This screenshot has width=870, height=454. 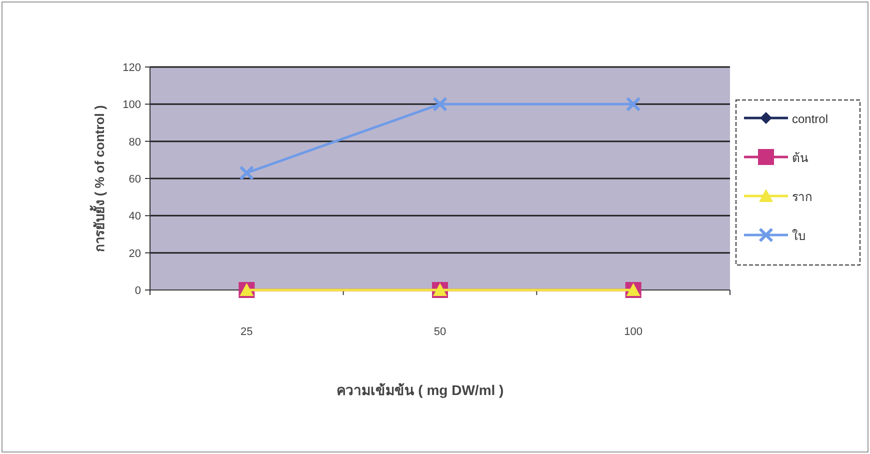 What do you see at coordinates (134, 180) in the screenshot?
I see `y-tick-label: 60` at bounding box center [134, 180].